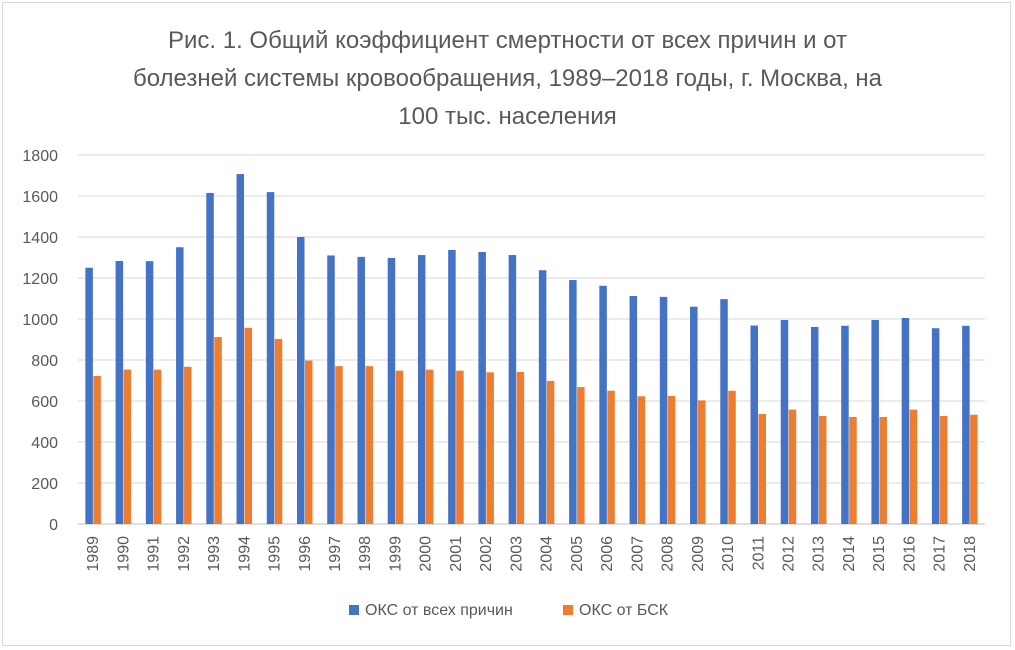 The height and width of the screenshot is (650, 1015). What do you see at coordinates (668, 554) in the screenshot?
I see `x-tick-label: 2008` at bounding box center [668, 554].